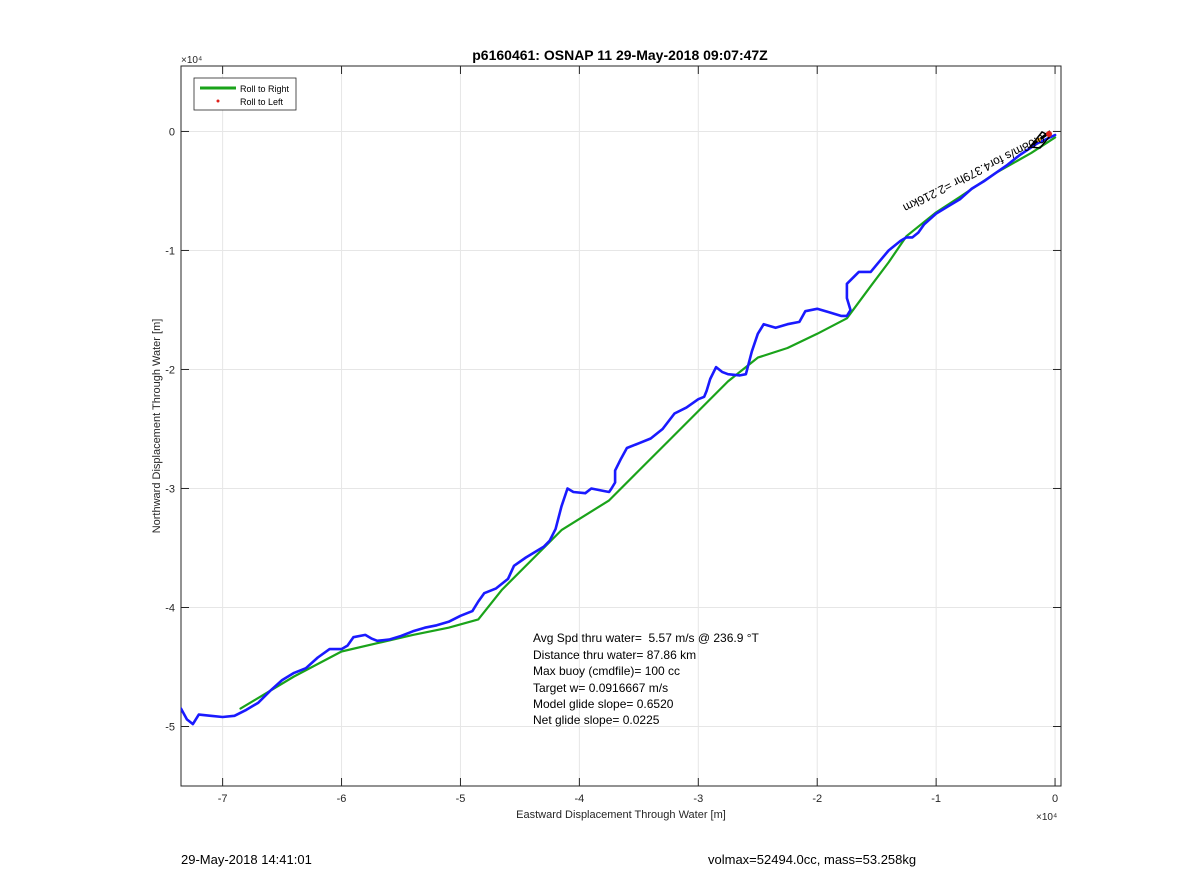 The image size is (1200, 885). What do you see at coordinates (172, 132) in the screenshot?
I see `y-tick-label: 0` at bounding box center [172, 132].